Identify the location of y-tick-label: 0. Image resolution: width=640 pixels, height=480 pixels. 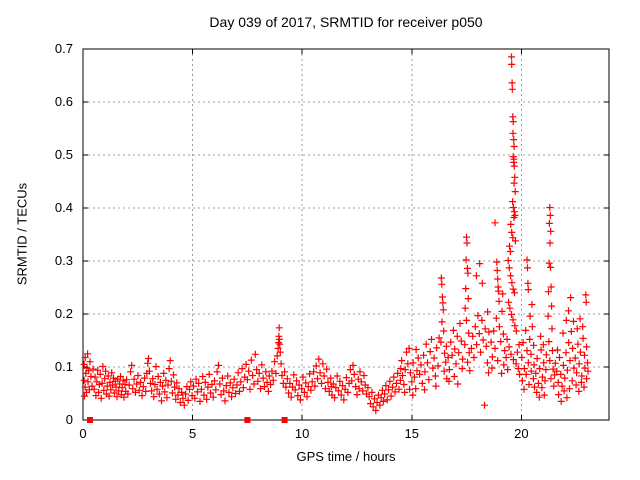
(69, 419).